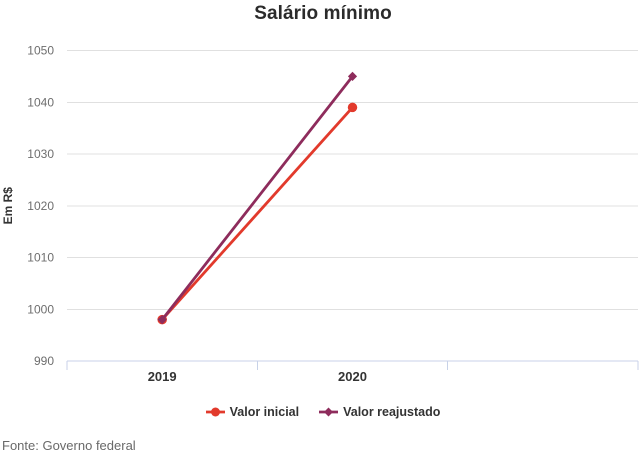 This screenshot has height=467, width=640. I want to click on chart-title: Salário mínimo, so click(323, 13).